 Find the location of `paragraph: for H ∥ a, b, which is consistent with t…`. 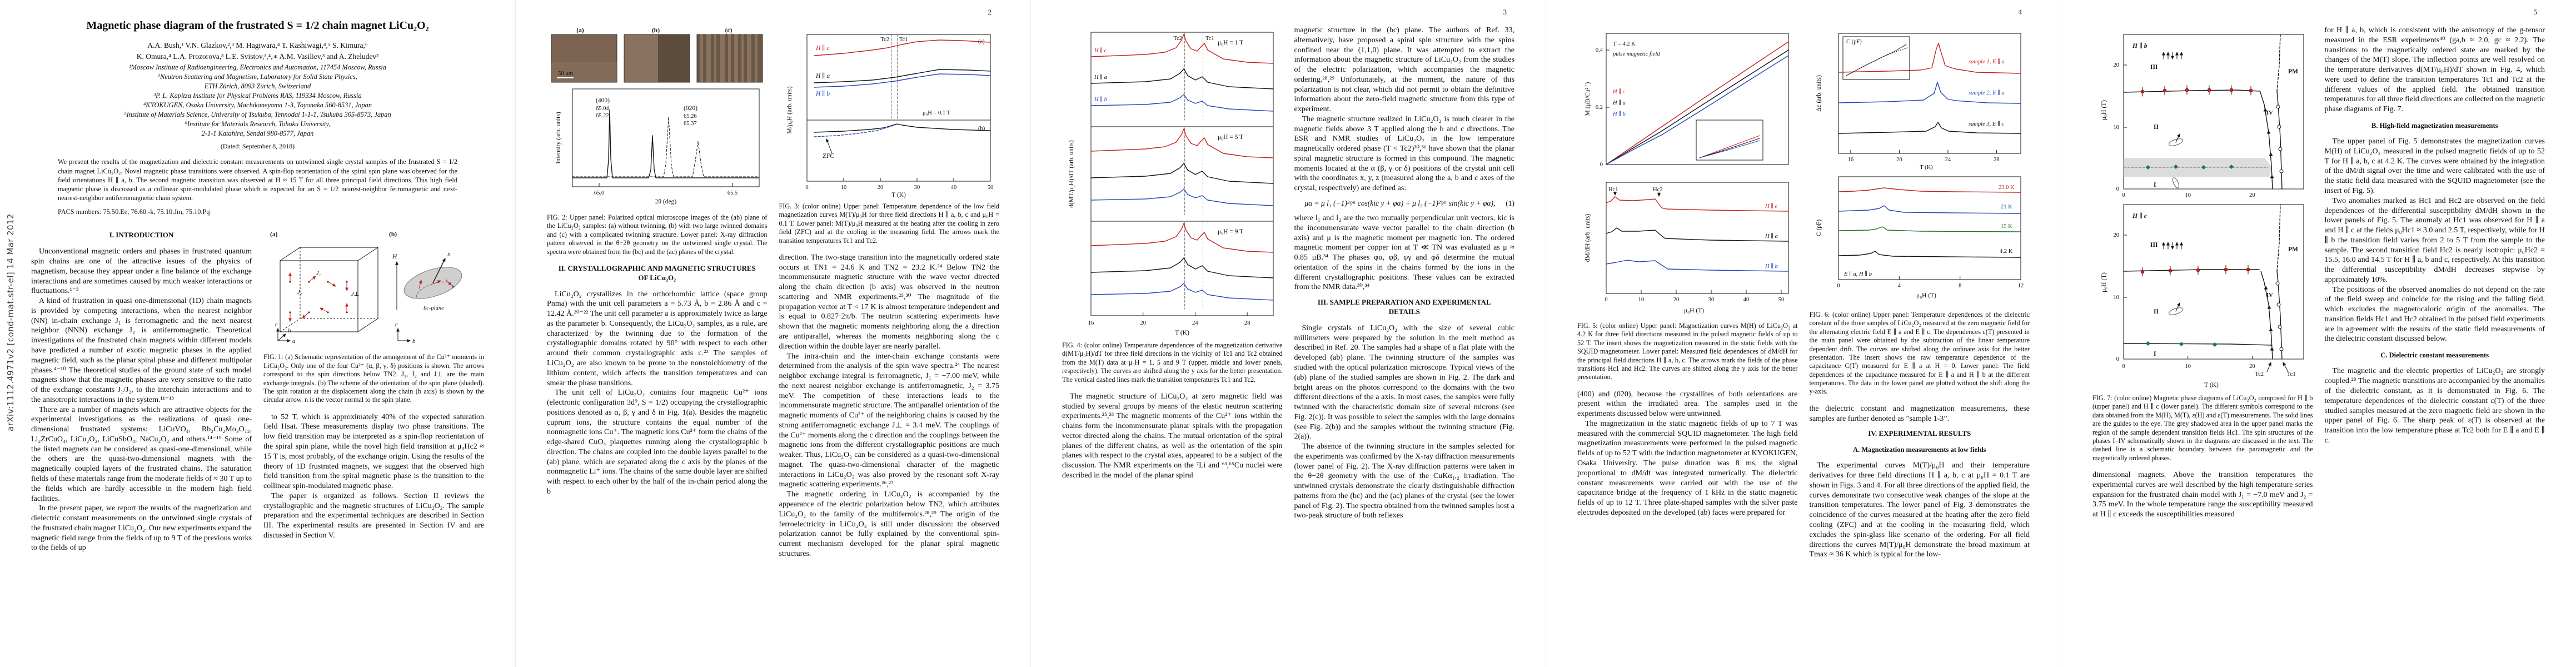

paragraph: for H ∥ a, b, which is consistent with t… is located at coordinates (2434, 70).